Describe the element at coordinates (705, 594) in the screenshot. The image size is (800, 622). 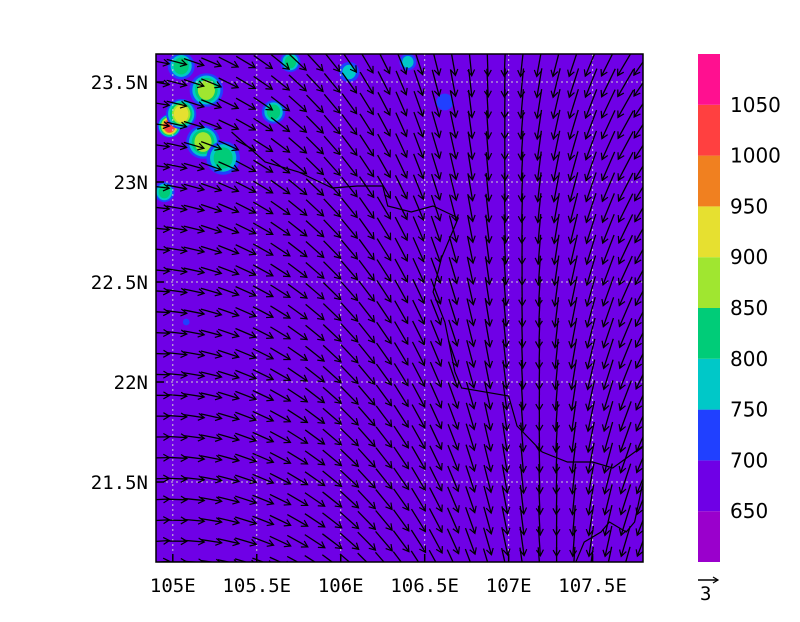
I see `reference-vector-label: 3` at that location.